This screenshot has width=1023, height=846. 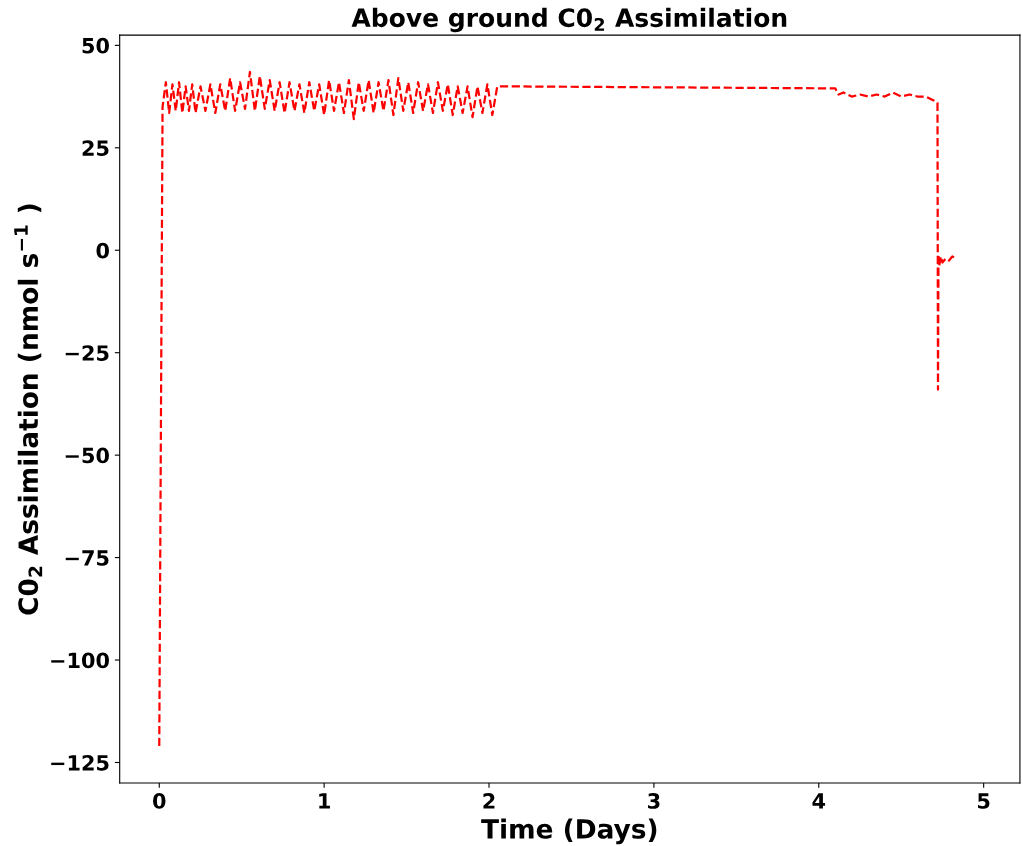 I want to click on y-tick-label: −25, so click(x=87, y=353).